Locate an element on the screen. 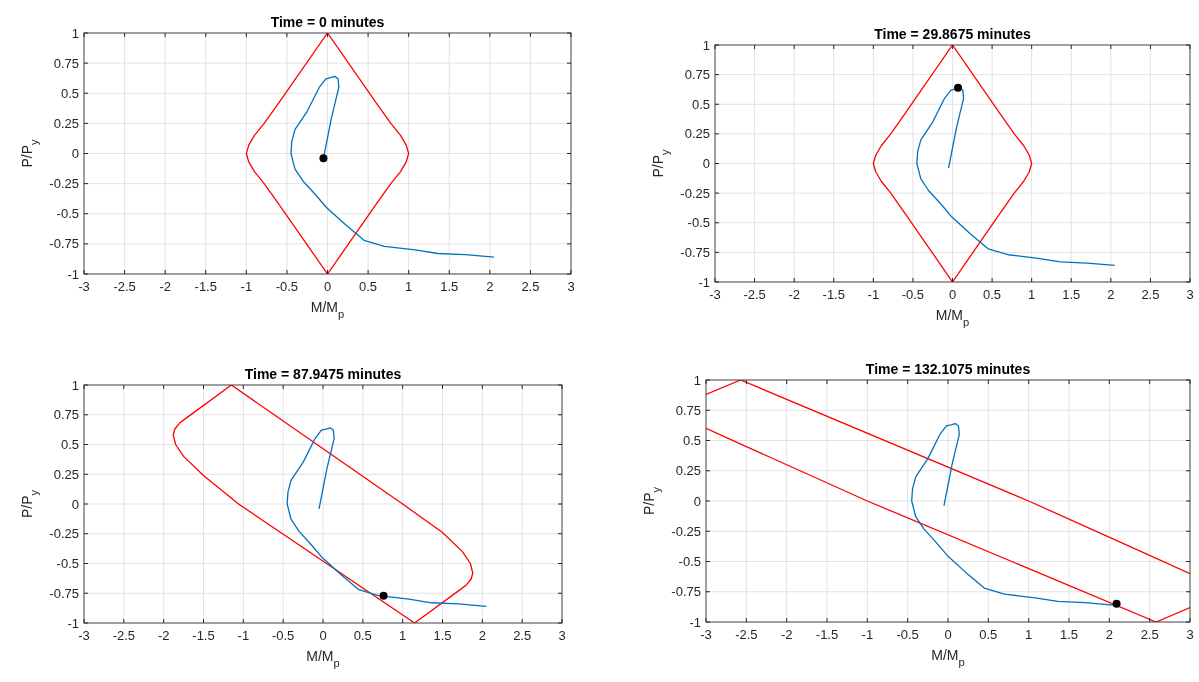  chart-title: Time = 87.9475 minutes is located at coordinates (323, 374).